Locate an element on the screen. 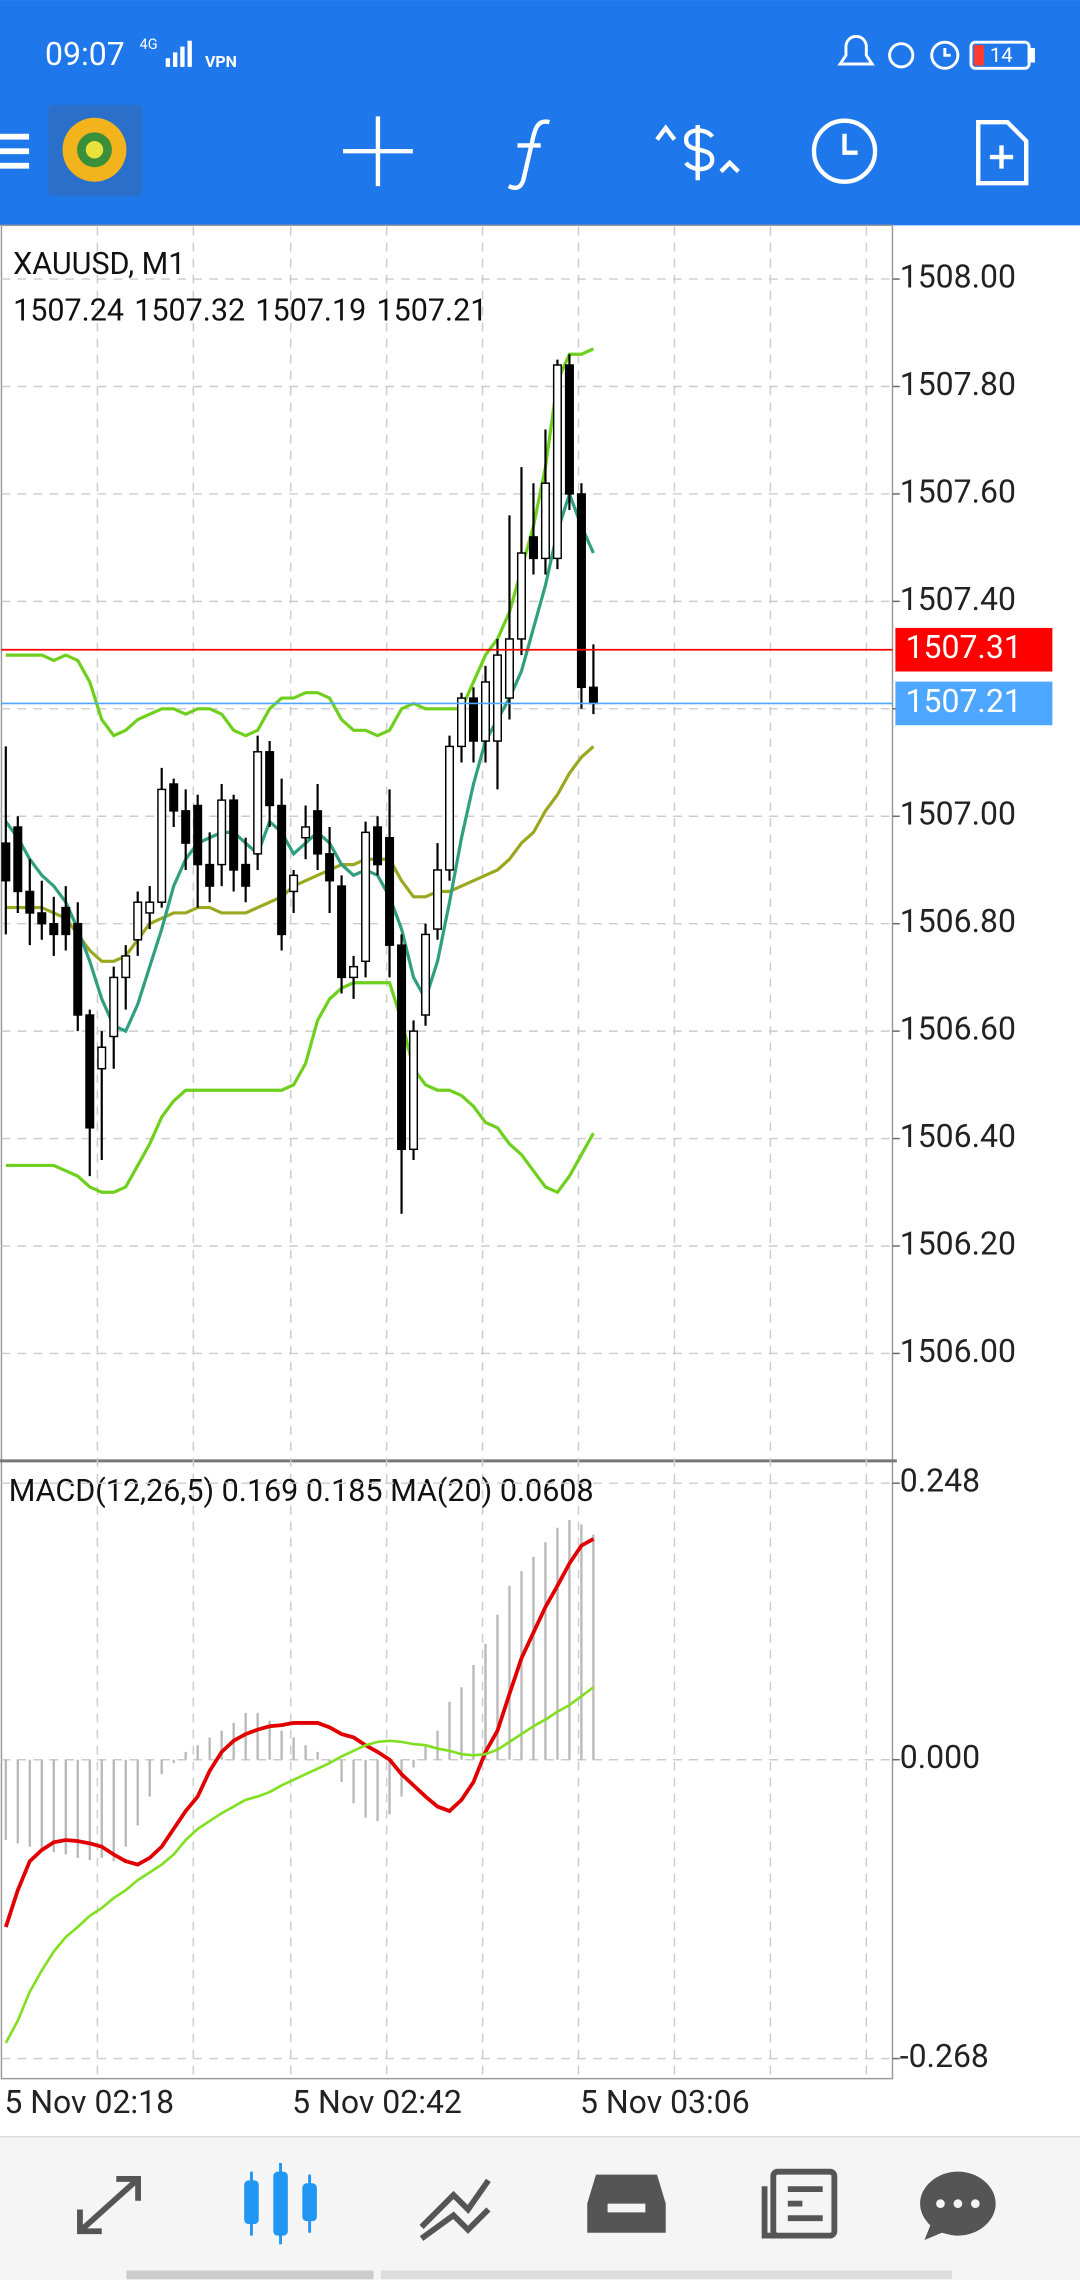  new-order-button is located at coordinates (1002, 152).